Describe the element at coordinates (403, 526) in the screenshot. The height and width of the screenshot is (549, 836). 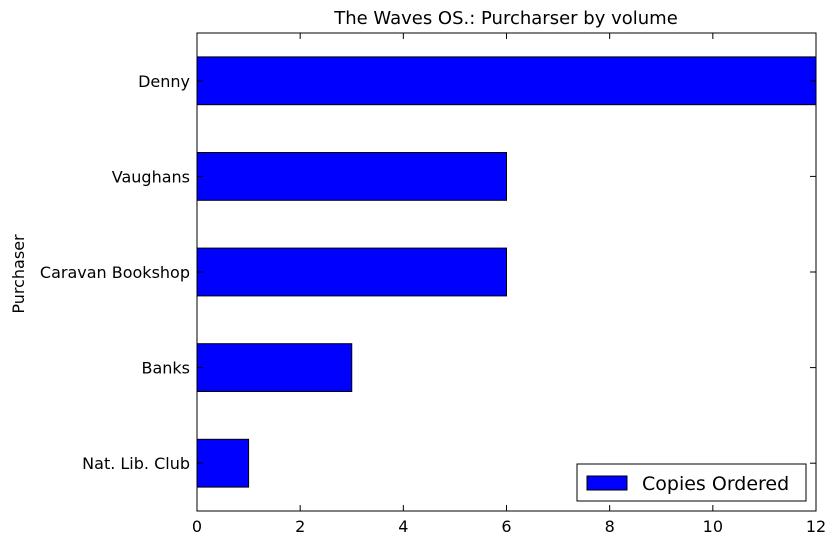
I see `x-tick-label: 4` at that location.